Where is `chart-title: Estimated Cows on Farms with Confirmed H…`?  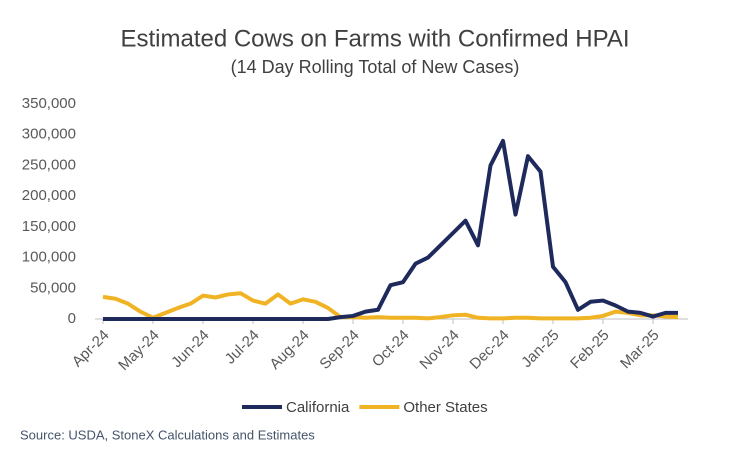 chart-title: Estimated Cows on Farms with Confirmed H… is located at coordinates (374, 38).